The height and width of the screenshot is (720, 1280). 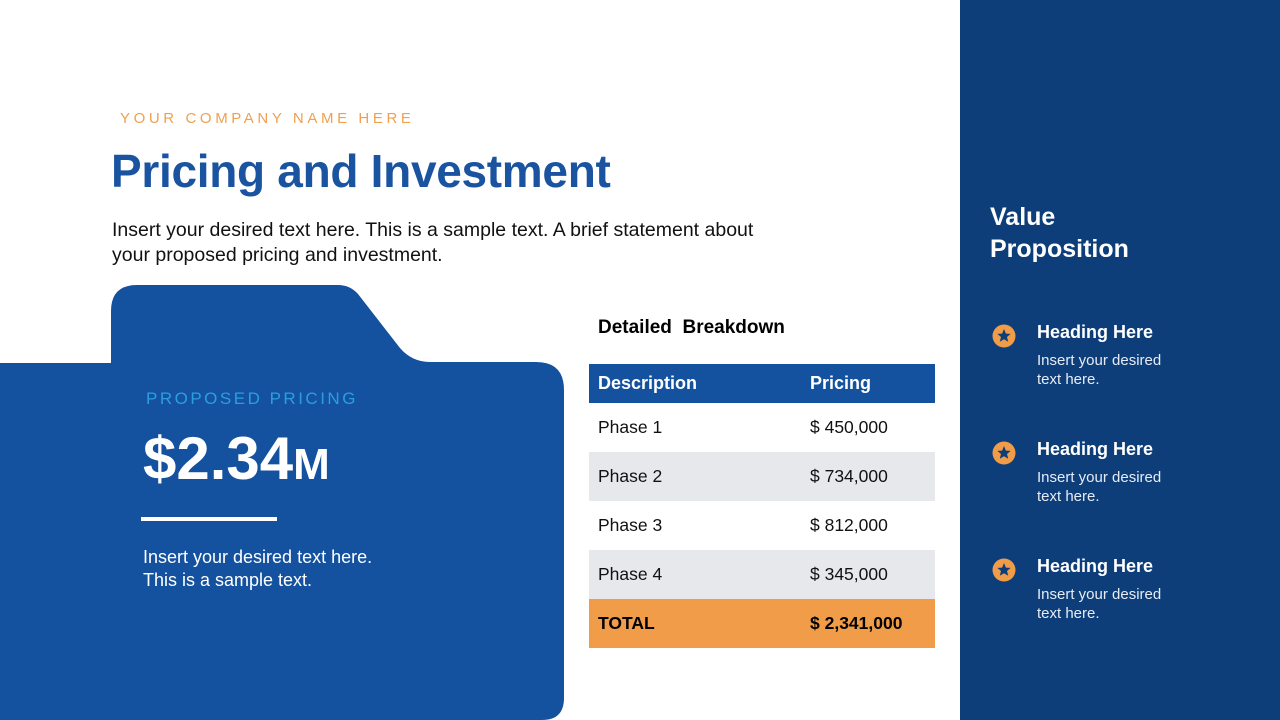 What do you see at coordinates (695, 623) in the screenshot?
I see `total-label: TOTAL` at bounding box center [695, 623].